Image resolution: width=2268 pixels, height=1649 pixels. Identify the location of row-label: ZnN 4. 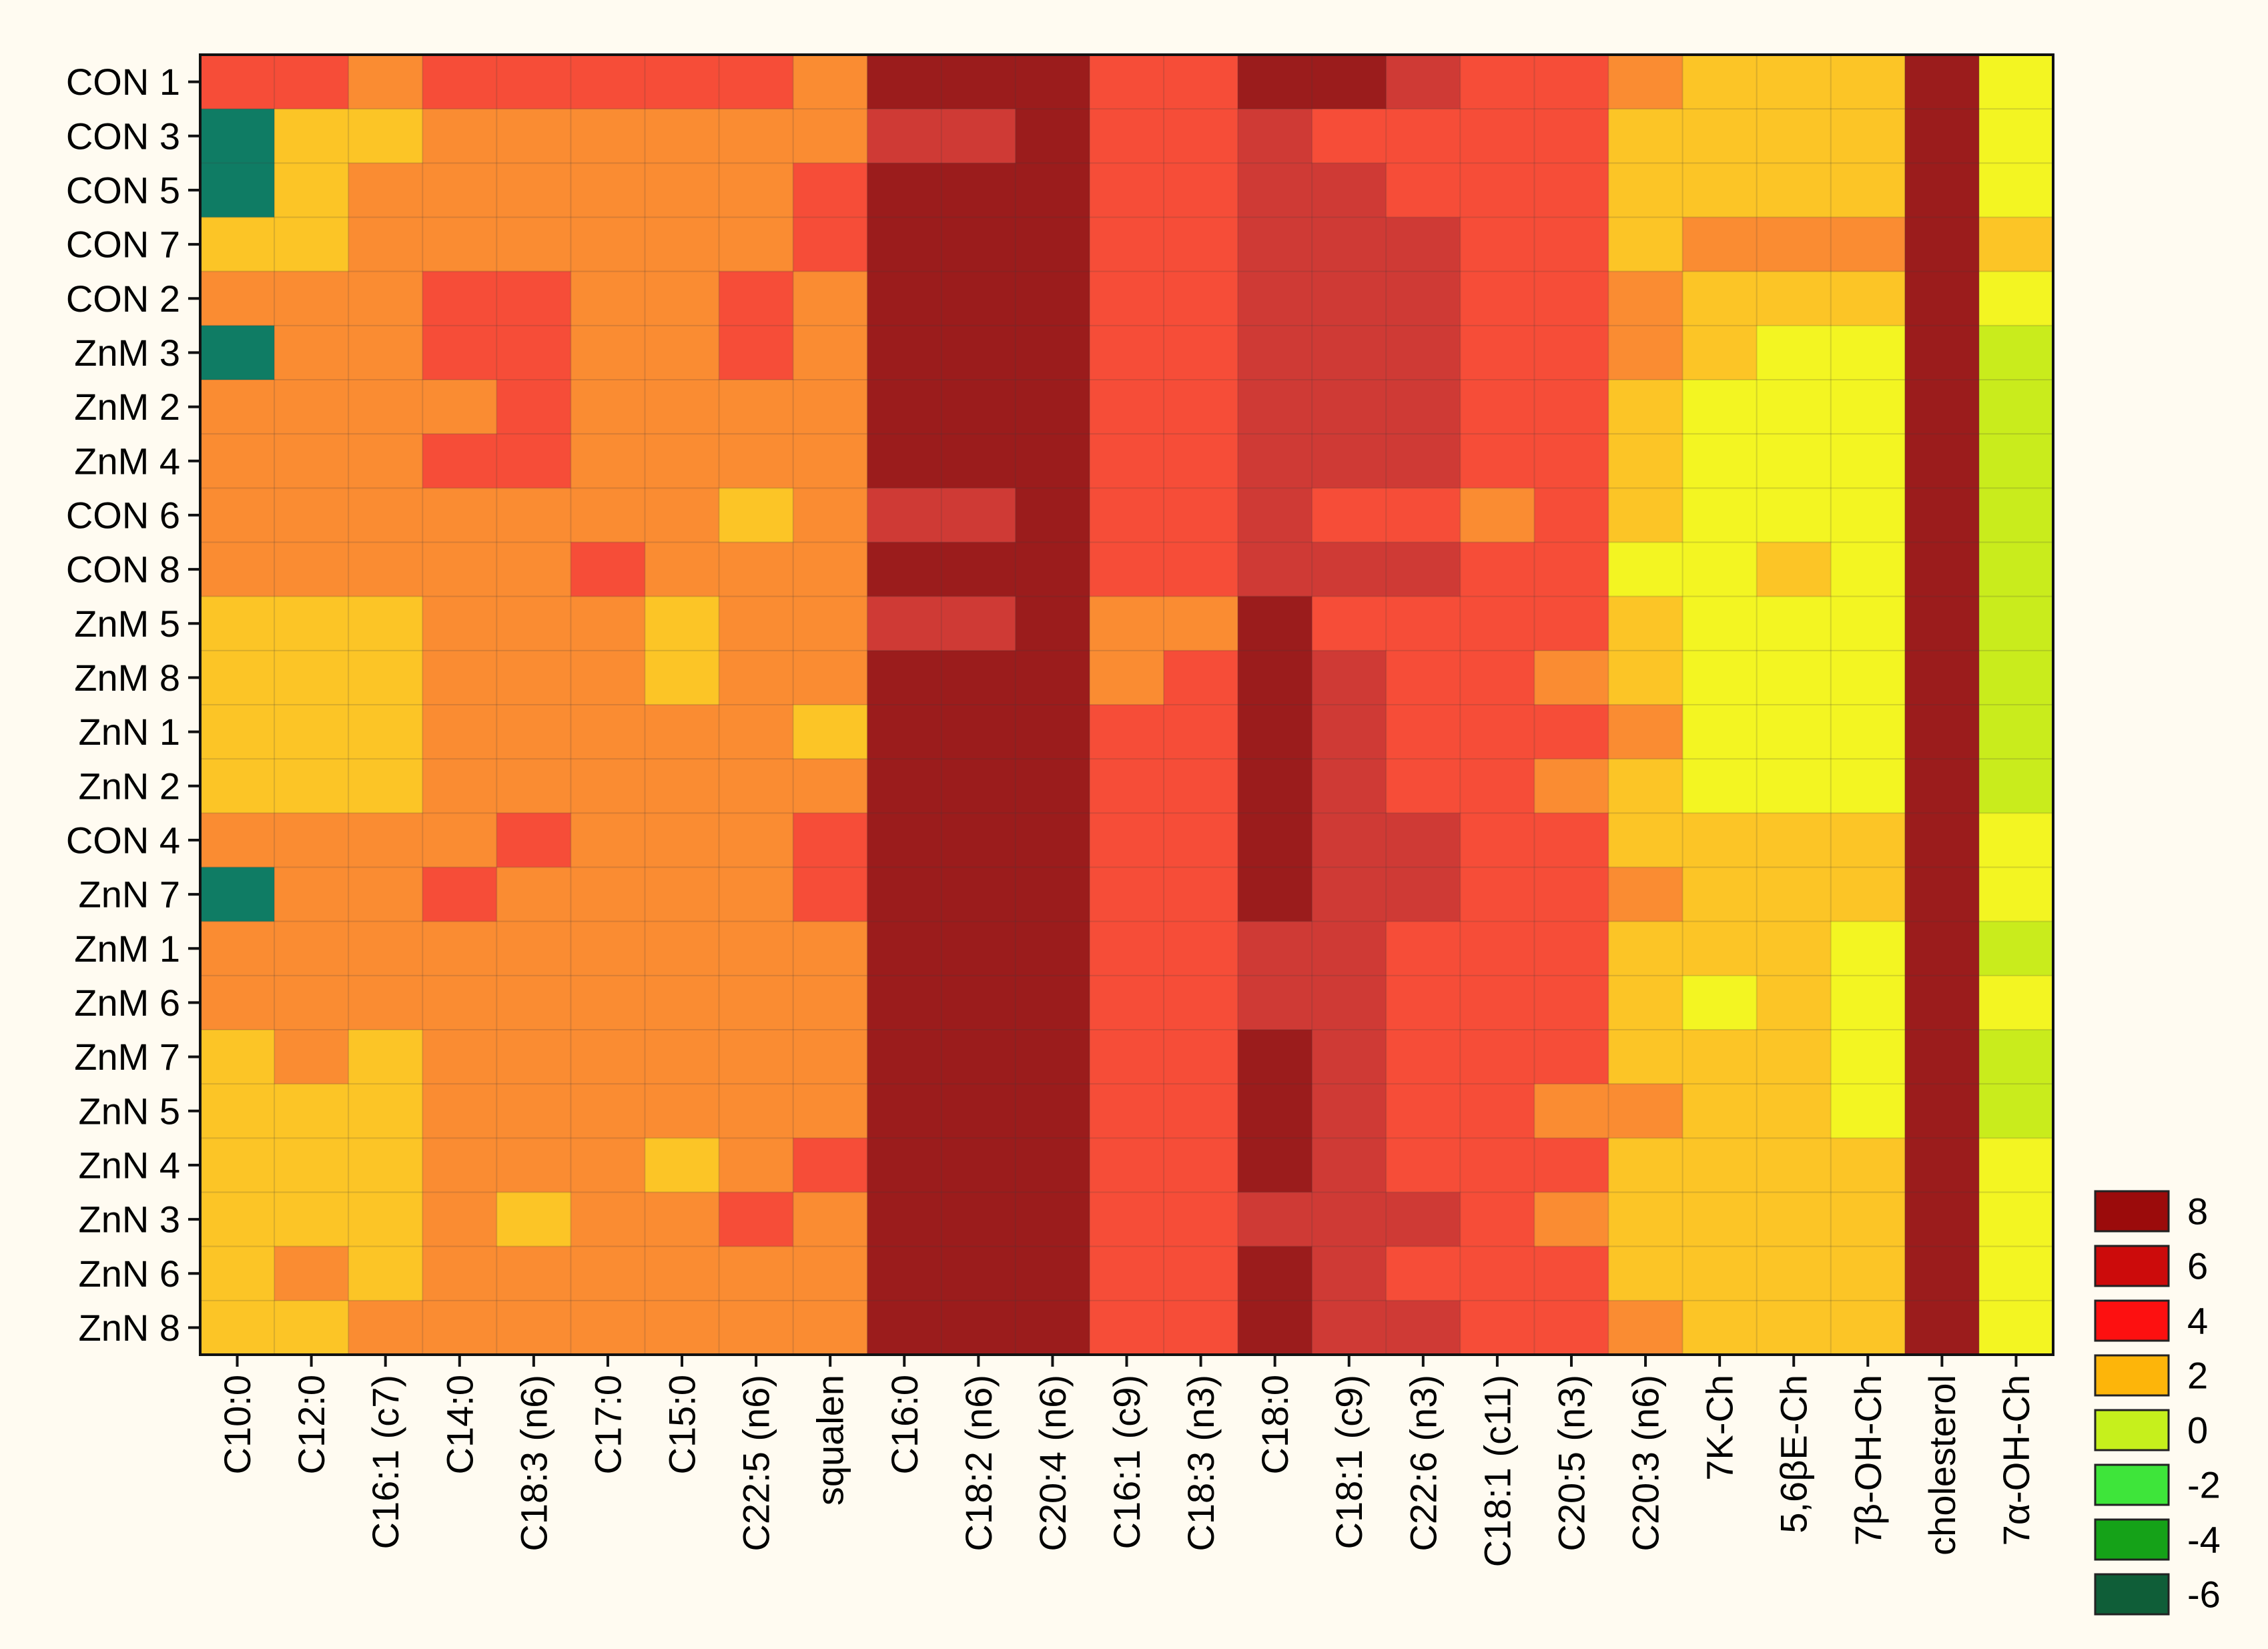
(130, 1165).